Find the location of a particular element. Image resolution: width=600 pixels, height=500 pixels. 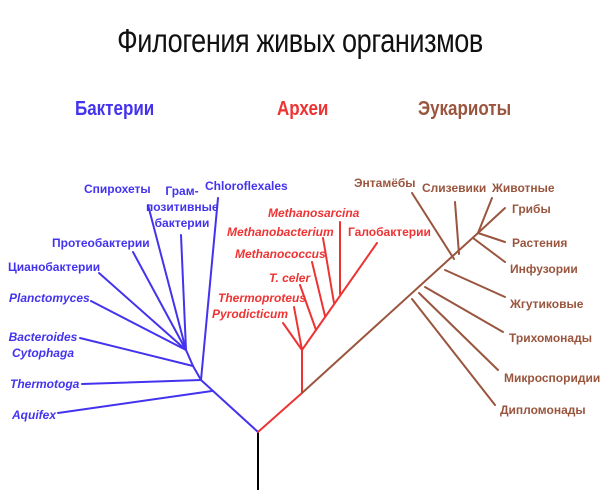

taxon-label-proteobacteria: Протеобактерии is located at coordinates (101, 243).